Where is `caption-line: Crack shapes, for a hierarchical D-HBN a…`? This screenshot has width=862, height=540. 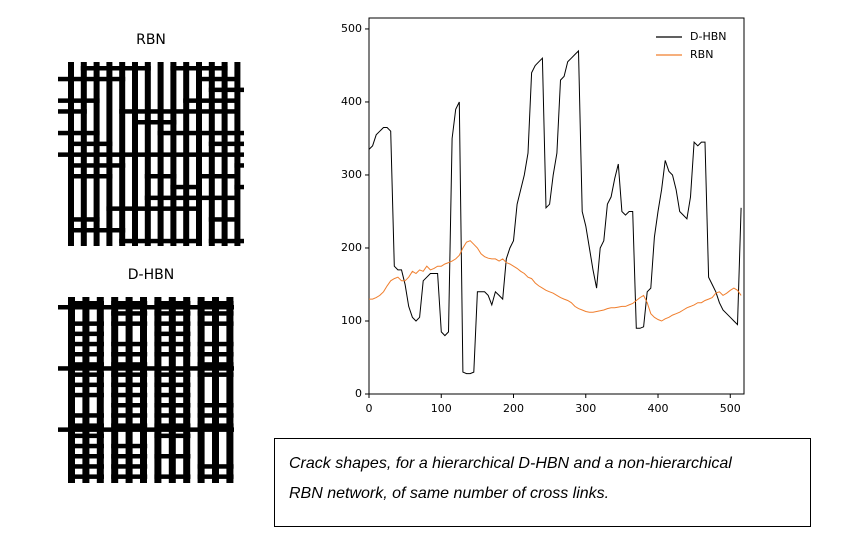
caption-line: Crack shapes, for a hierarchical D-HBN a… is located at coordinates (510, 463).